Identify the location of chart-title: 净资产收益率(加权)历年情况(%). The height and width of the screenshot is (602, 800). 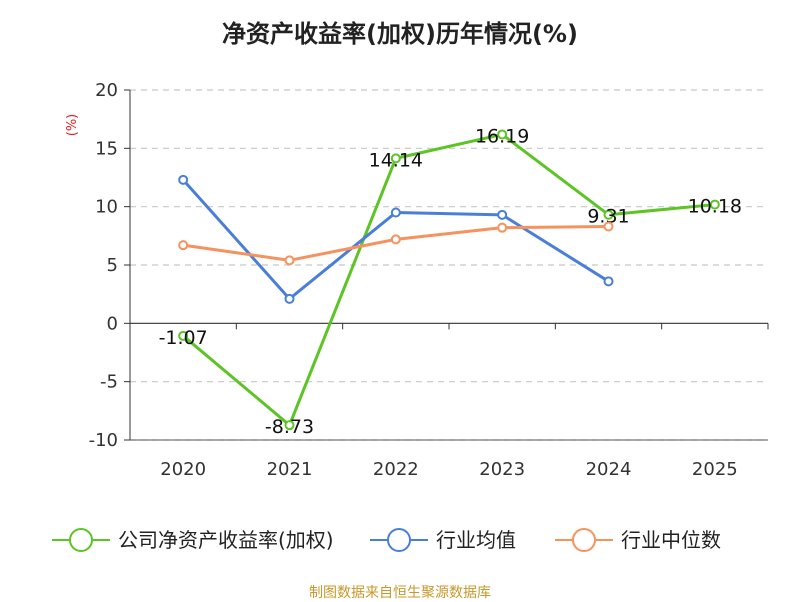
(400, 34).